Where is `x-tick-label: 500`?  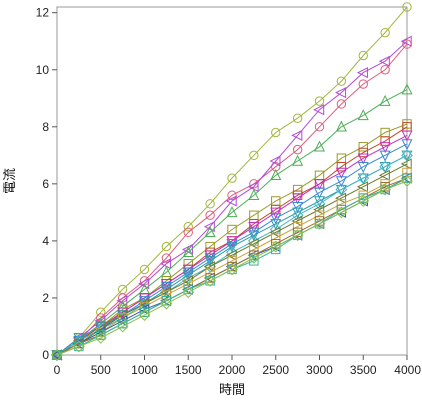
x-tick-label: 500 is located at coordinates (101, 370).